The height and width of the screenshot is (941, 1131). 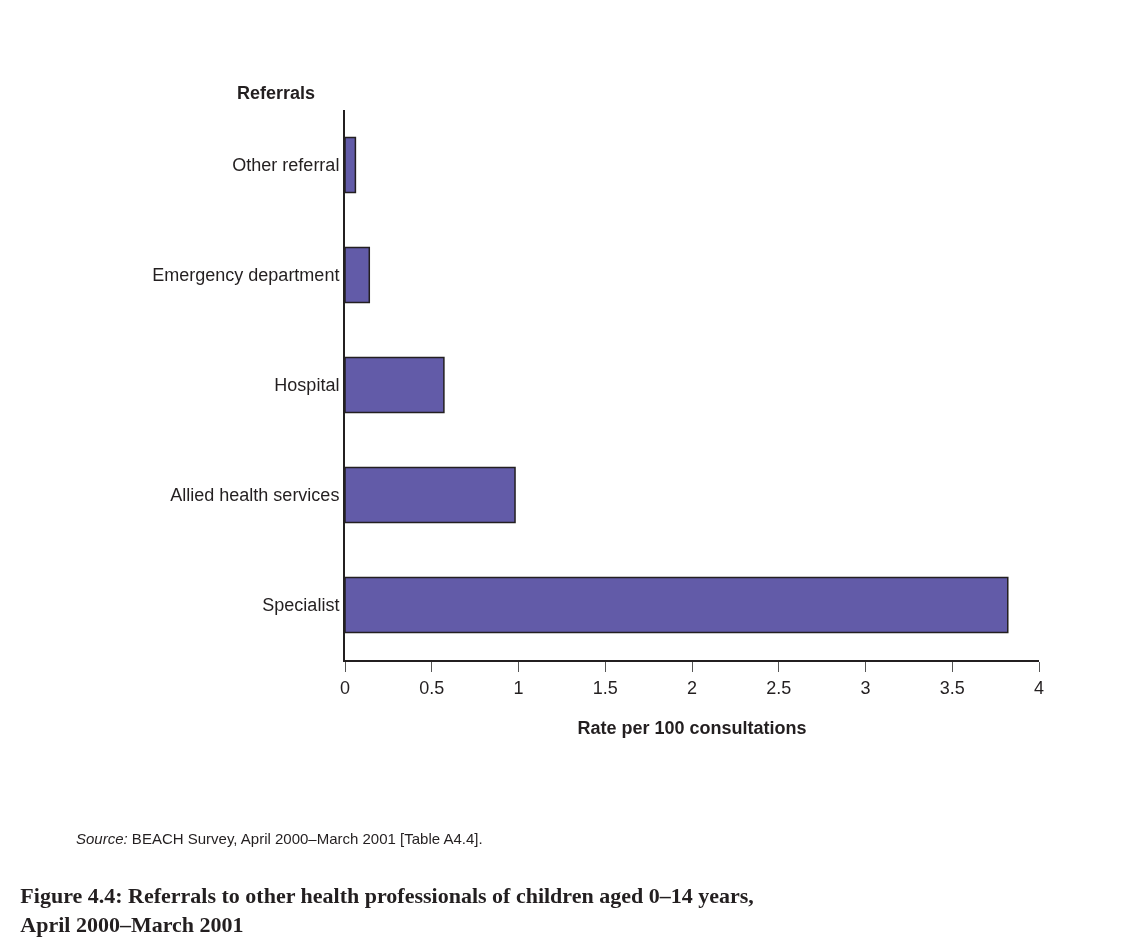 What do you see at coordinates (286, 165) in the screenshot?
I see `y-tick-label: Other referral` at bounding box center [286, 165].